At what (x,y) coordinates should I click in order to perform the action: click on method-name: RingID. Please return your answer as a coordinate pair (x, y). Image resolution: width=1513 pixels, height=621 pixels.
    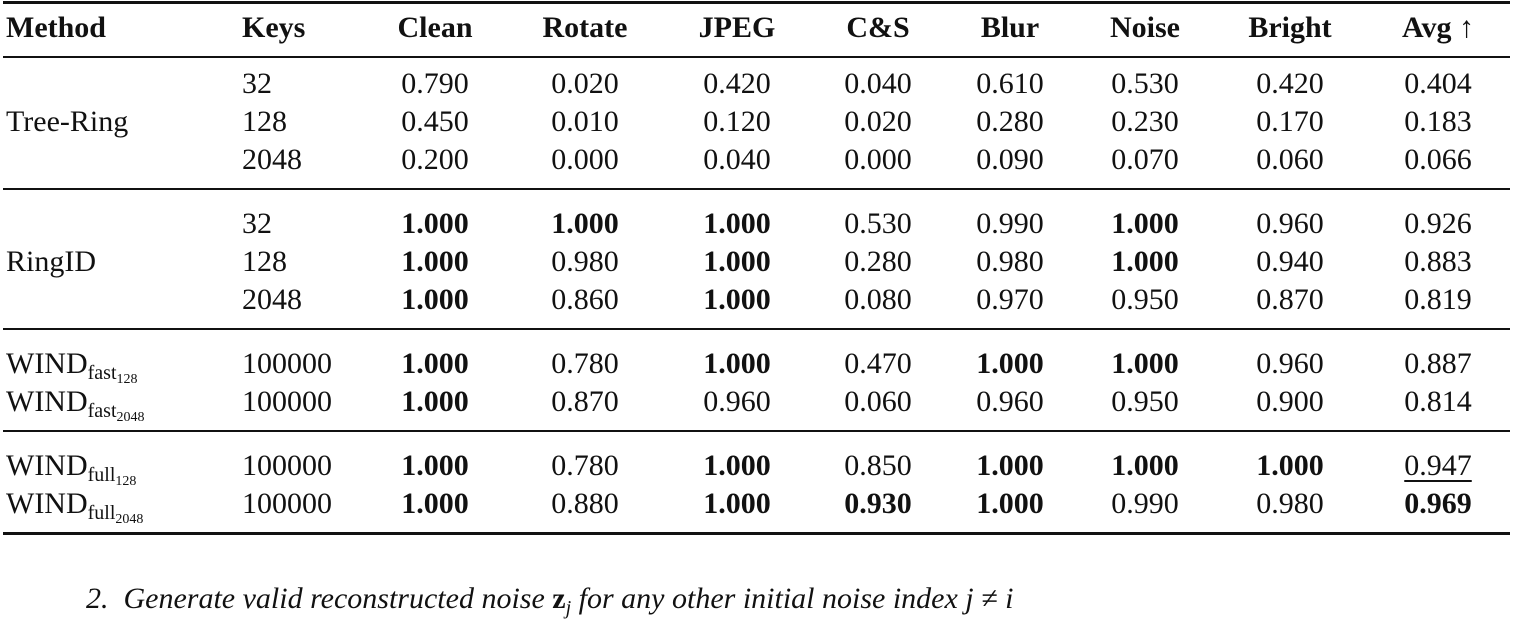
    Looking at the image, I should click on (51, 262).